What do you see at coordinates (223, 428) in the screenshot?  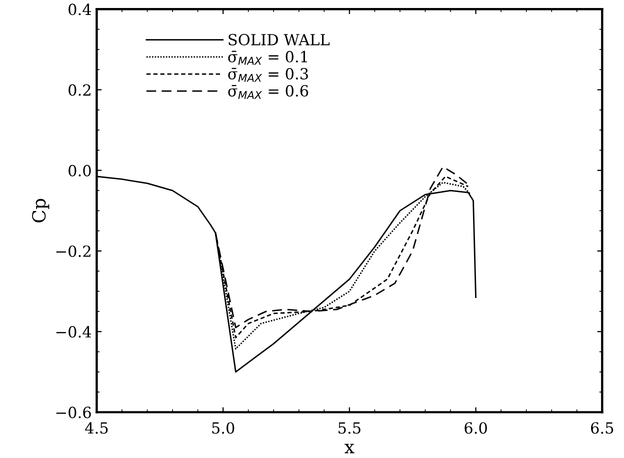 I see `x-tick-label: 5.0` at bounding box center [223, 428].